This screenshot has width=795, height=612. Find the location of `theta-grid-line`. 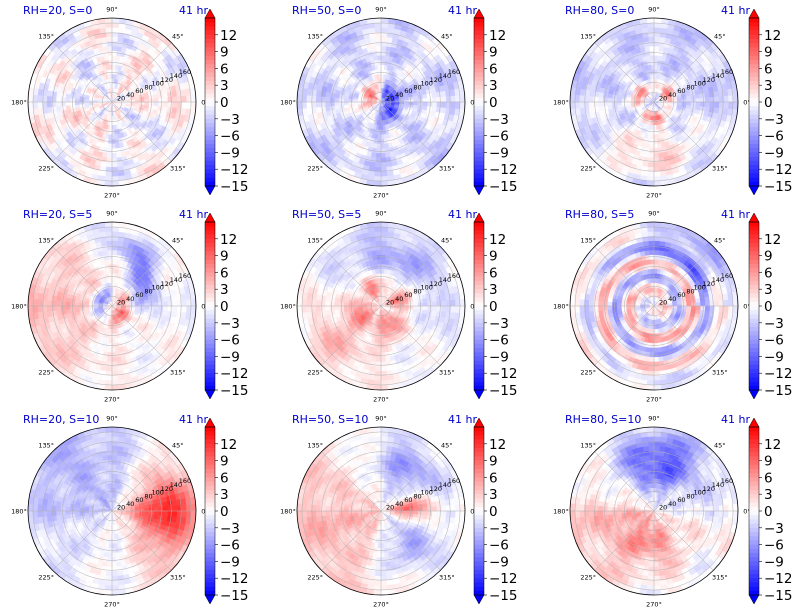

theta-grid-line is located at coordinates (351, 131).